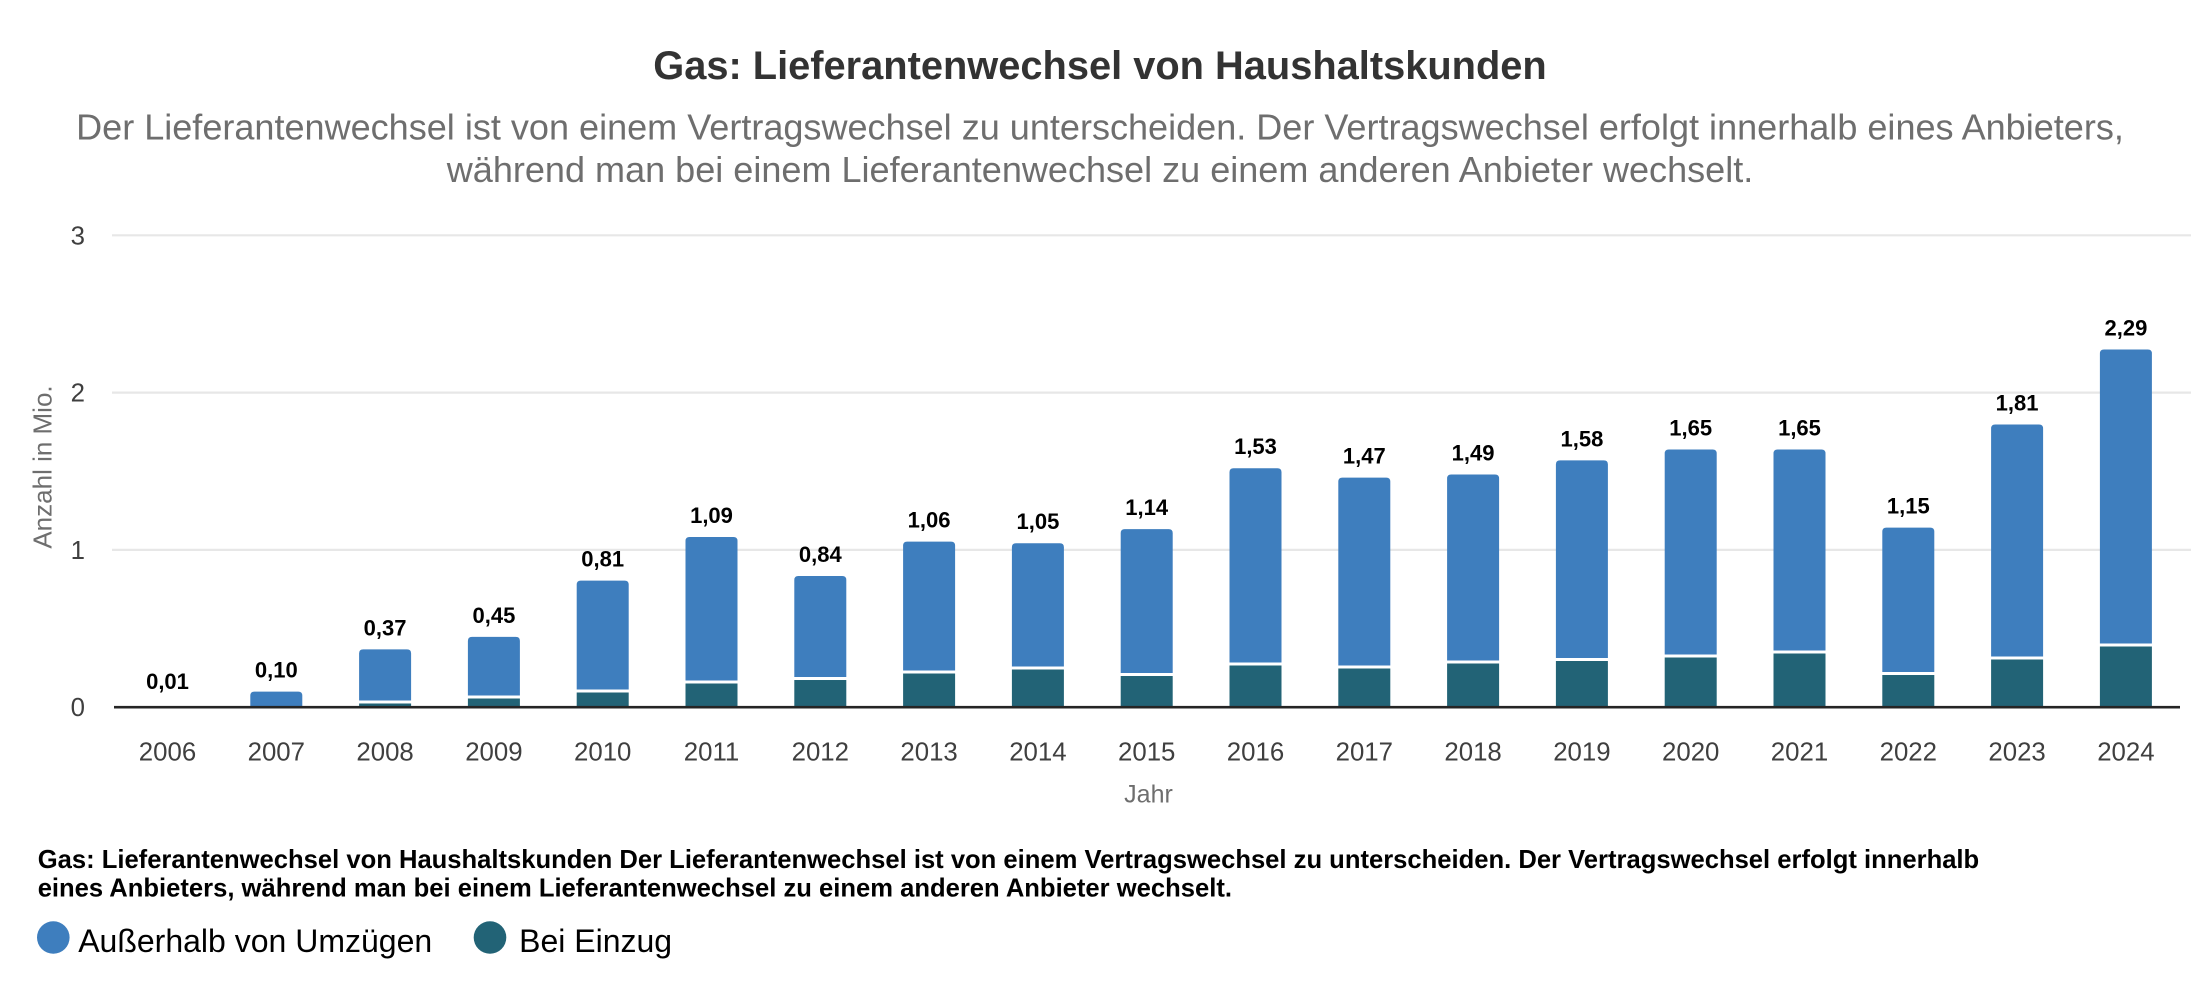 Image resolution: width=2200 pixels, height=1000 pixels. What do you see at coordinates (2125, 753) in the screenshot?
I see `svg-text: 2024` at bounding box center [2125, 753].